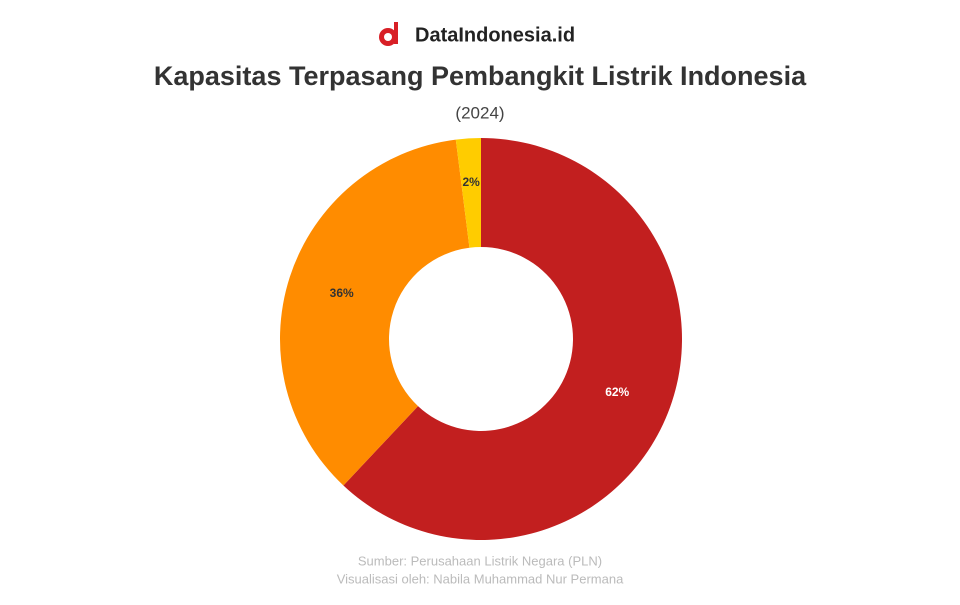 This screenshot has height=605, width=960. I want to click on source: Sumber: Perusahaan Listrik Negara (PLN), so click(480, 560).